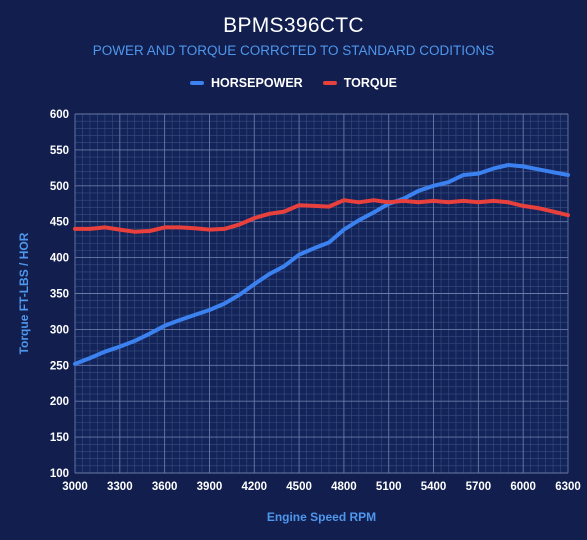  What do you see at coordinates (479, 487) in the screenshot?
I see `x-tick-label: 5700` at bounding box center [479, 487].